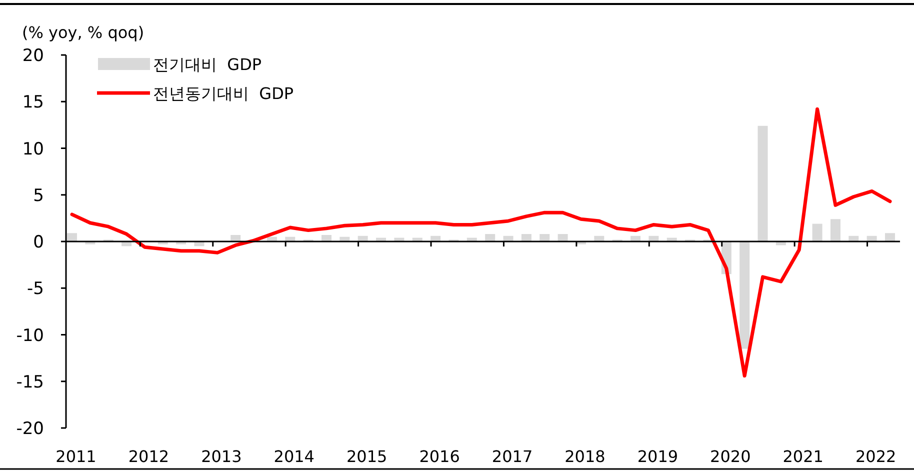 The height and width of the screenshot is (472, 914). I want to click on x-tick-label: 2012, so click(149, 456).